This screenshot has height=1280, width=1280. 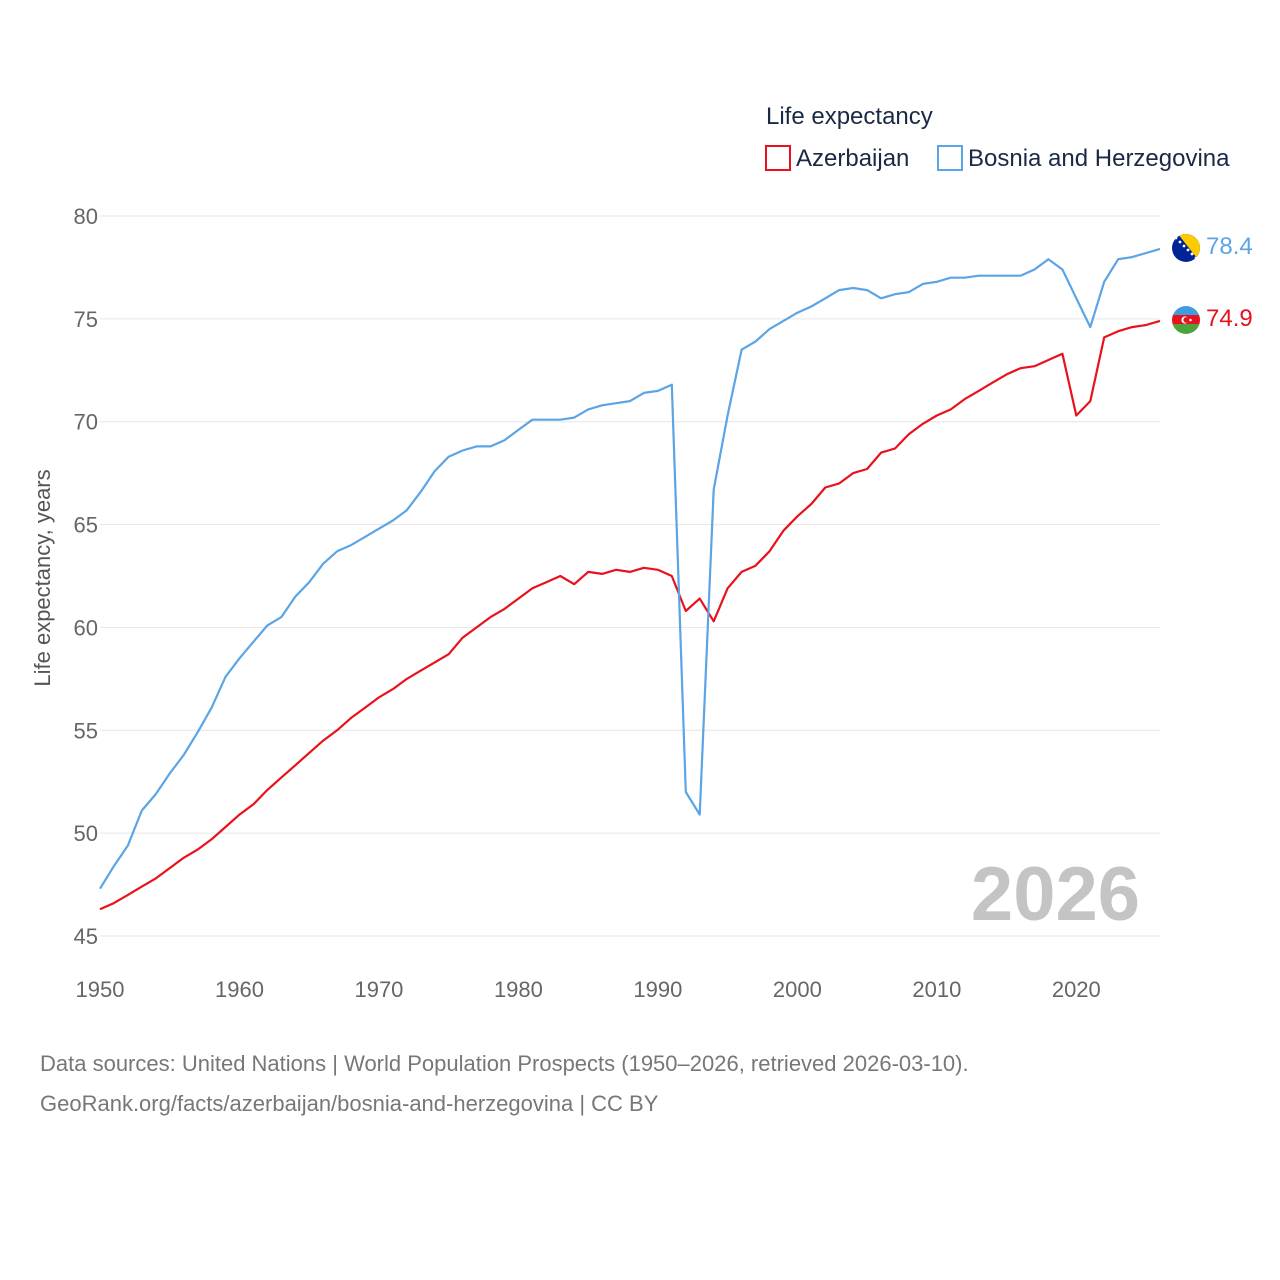 What do you see at coordinates (86, 833) in the screenshot?
I see `y-tick-label: 50` at bounding box center [86, 833].